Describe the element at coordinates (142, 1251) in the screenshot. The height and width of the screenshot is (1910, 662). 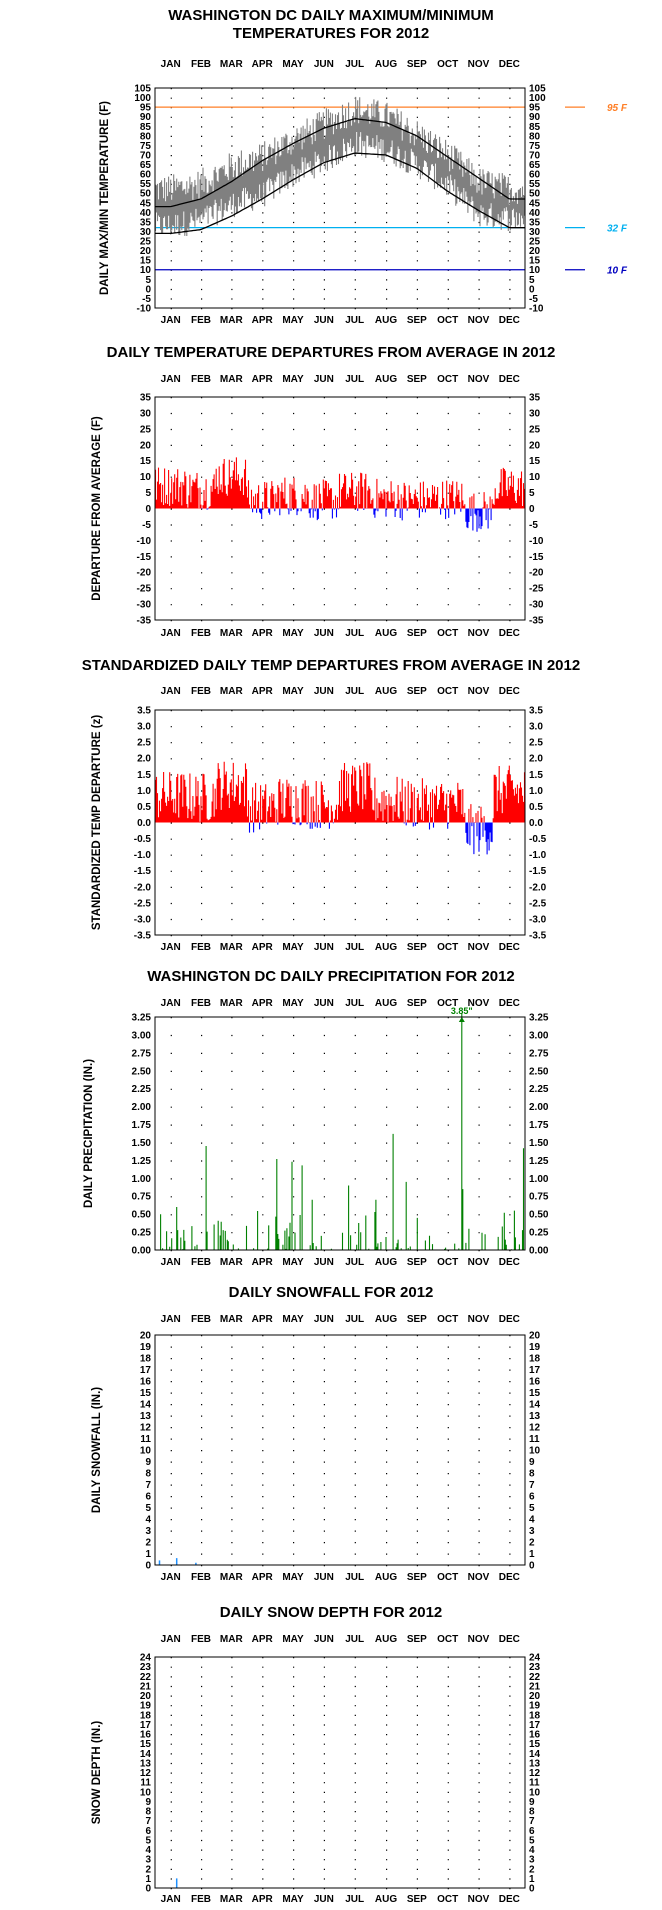
I see `y-tick-label-left: 0.00` at that location.